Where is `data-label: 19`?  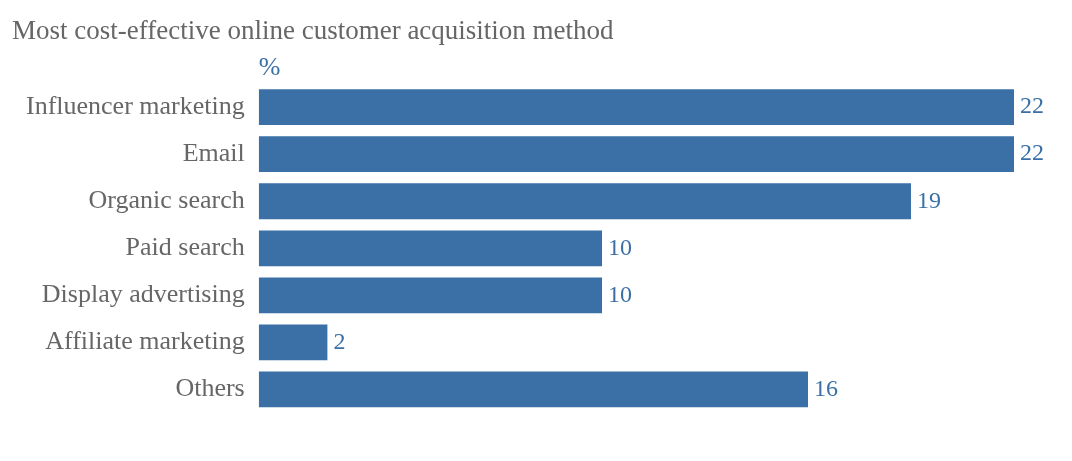
data-label: 19 is located at coordinates (929, 199).